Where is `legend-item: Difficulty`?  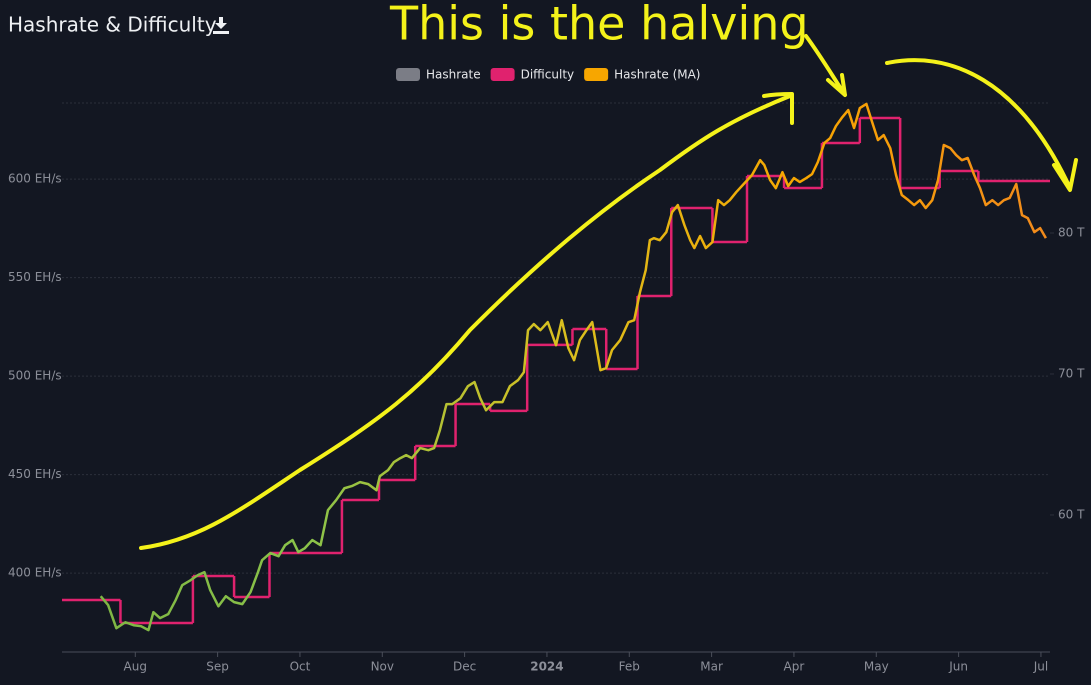
legend-item: Difficulty is located at coordinates (532, 75).